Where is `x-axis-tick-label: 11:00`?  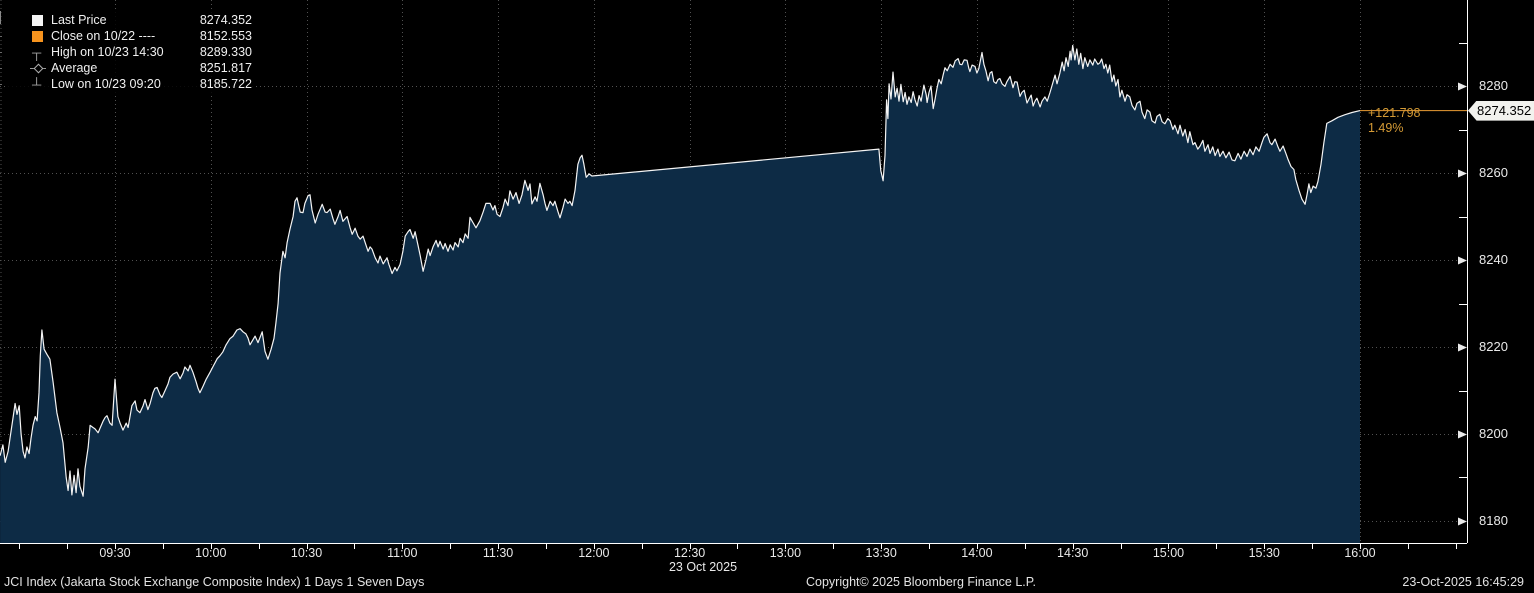
x-axis-tick-label: 11:00 is located at coordinates (402, 553).